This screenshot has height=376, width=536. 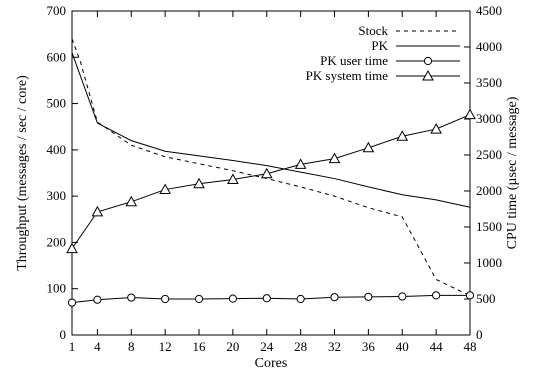 What do you see at coordinates (232, 346) in the screenshot?
I see `x-tick-label: 20` at bounding box center [232, 346].